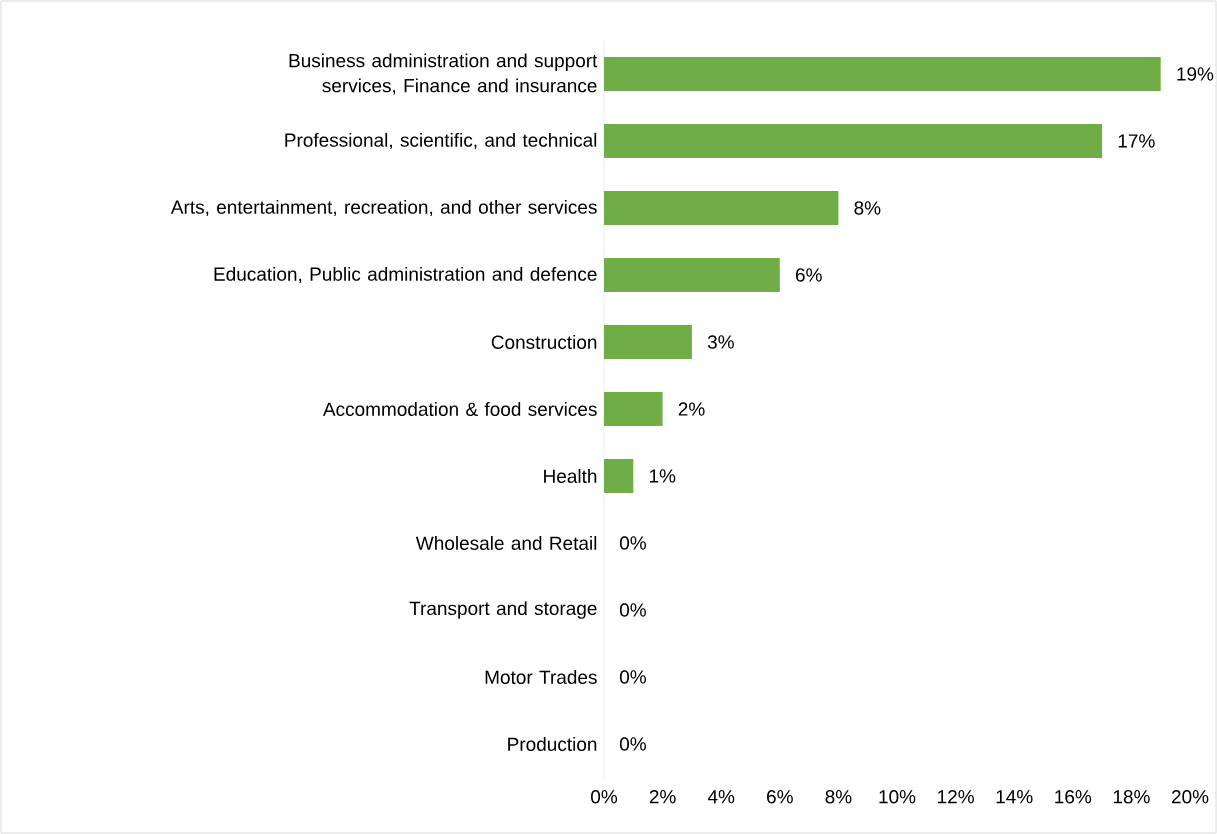 The height and width of the screenshot is (834, 1217). What do you see at coordinates (1195, 74) in the screenshot?
I see `data-label: 19%` at bounding box center [1195, 74].